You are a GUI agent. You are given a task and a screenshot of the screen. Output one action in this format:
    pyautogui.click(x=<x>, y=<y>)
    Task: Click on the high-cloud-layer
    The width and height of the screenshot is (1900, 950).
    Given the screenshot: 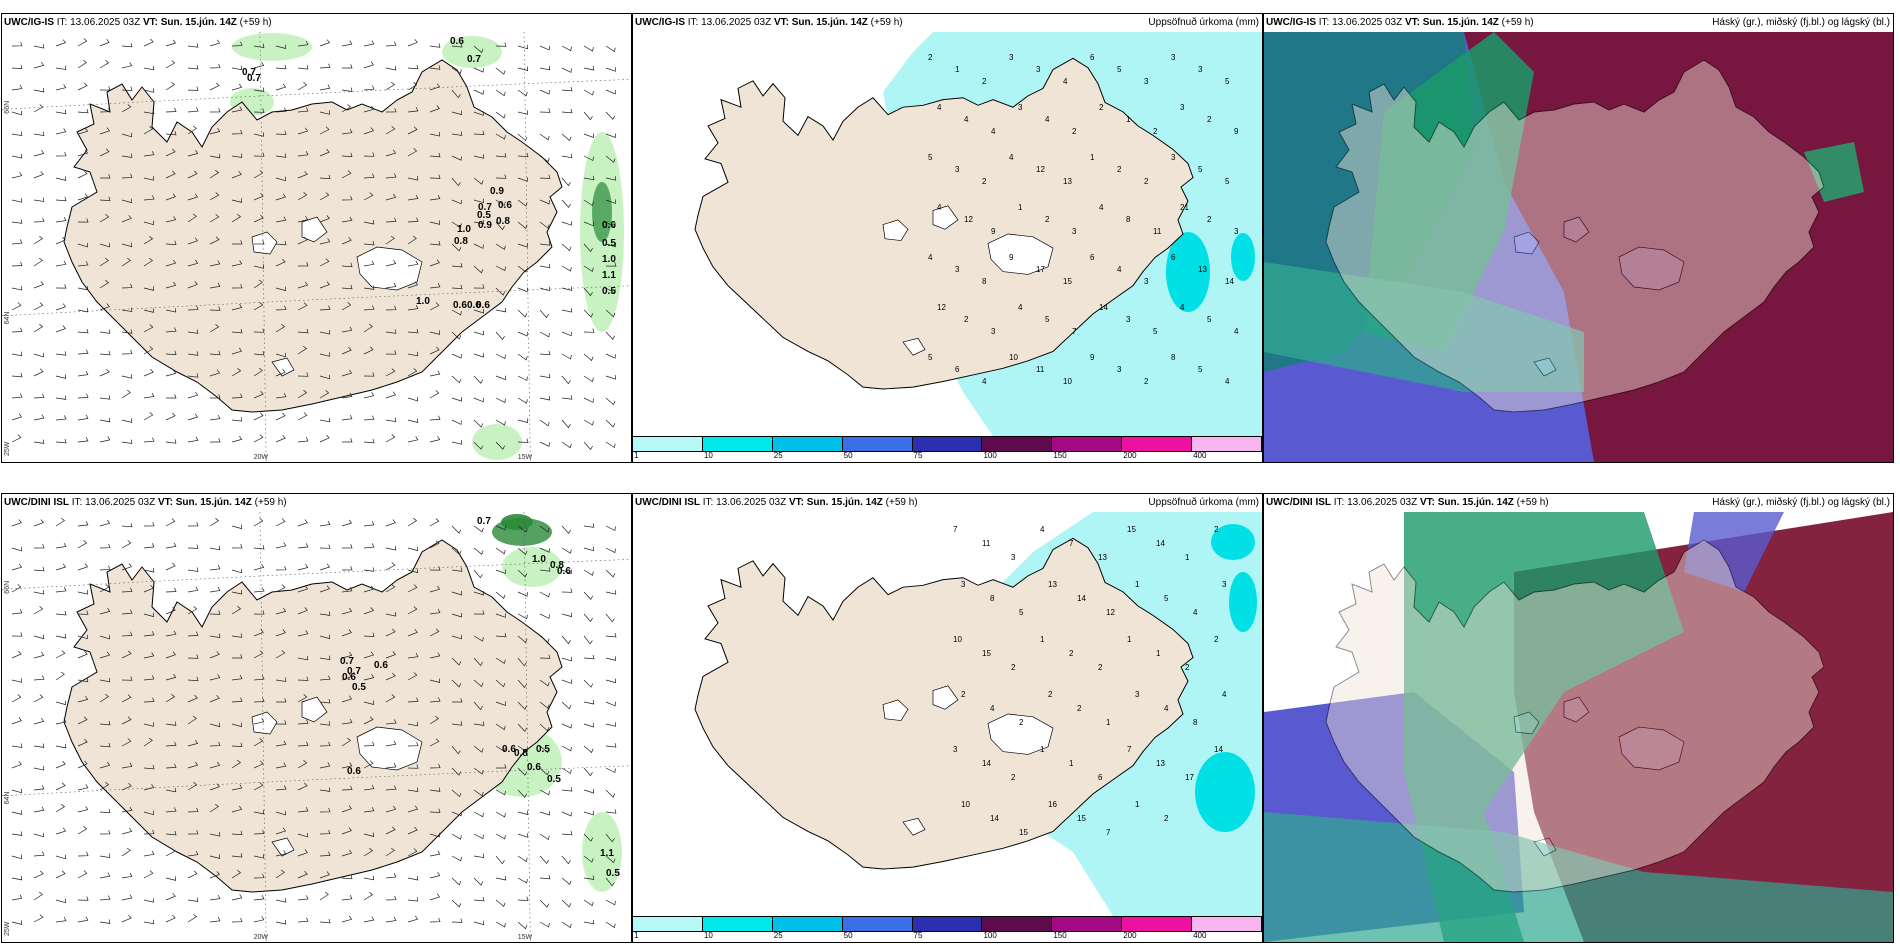 What is the action you would take?
    pyautogui.click(x=1834, y=172)
    